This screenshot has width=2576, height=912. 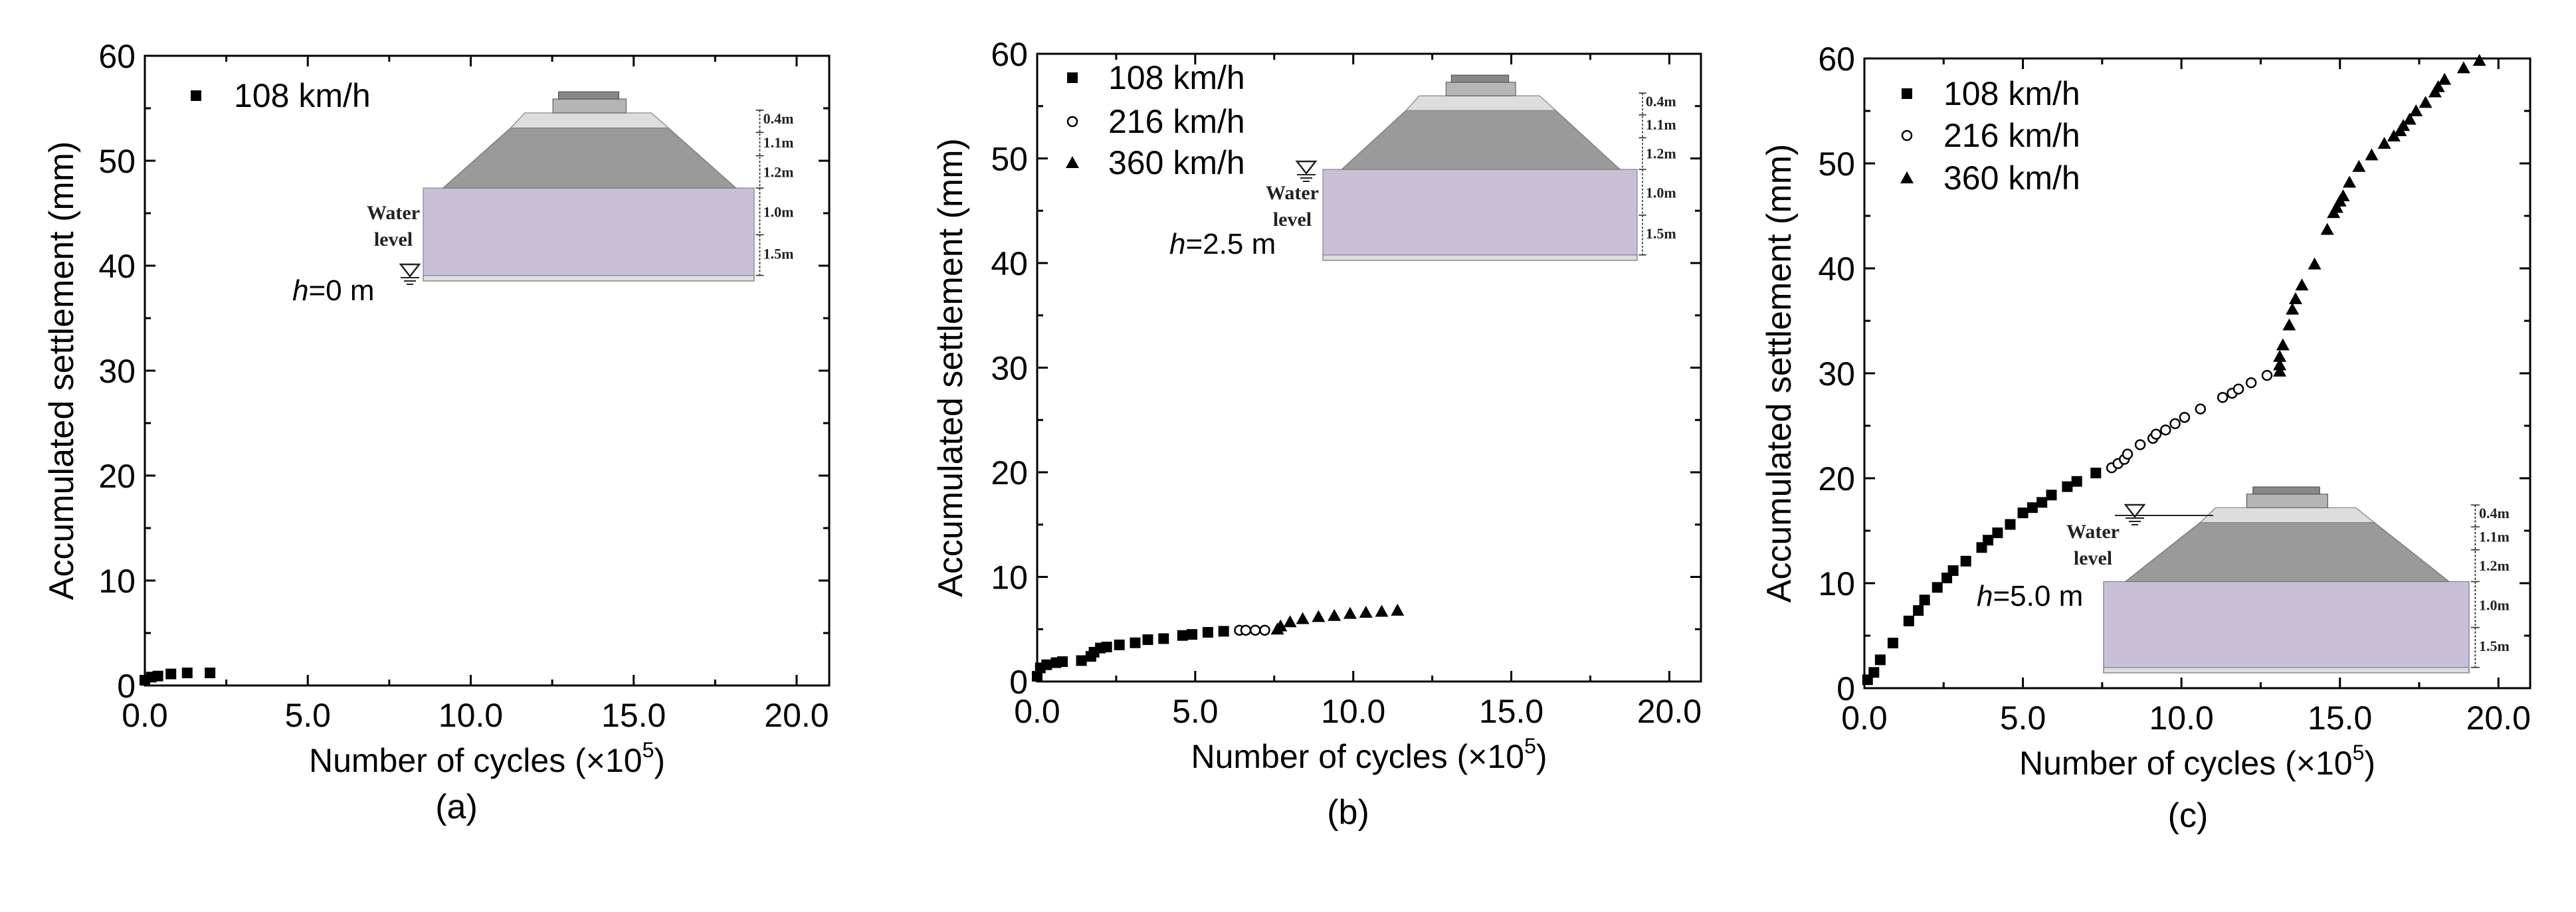 What do you see at coordinates (1511, 711) in the screenshot?
I see `x-tick-label: 15.0` at bounding box center [1511, 711].